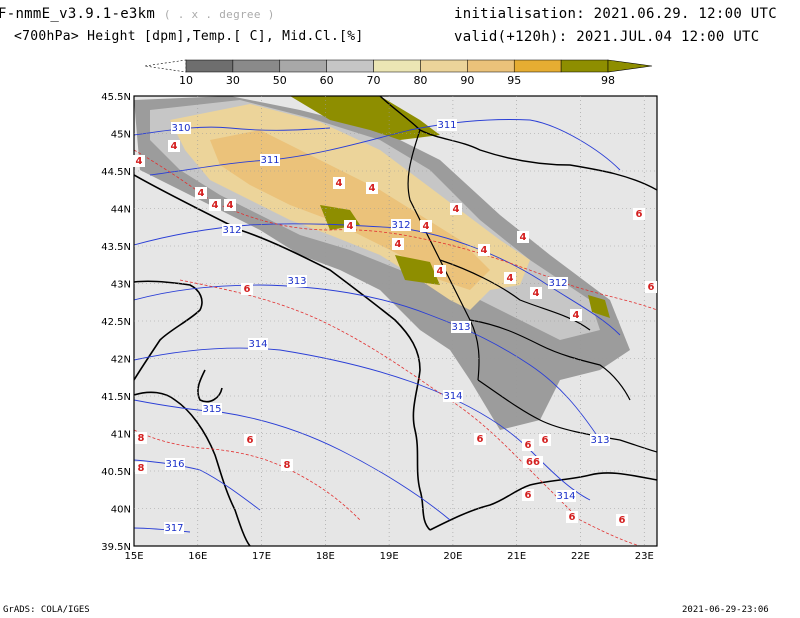  What do you see at coordinates (516, 556) in the screenshot?
I see `lon-tick-label: 21E` at bounding box center [516, 556].